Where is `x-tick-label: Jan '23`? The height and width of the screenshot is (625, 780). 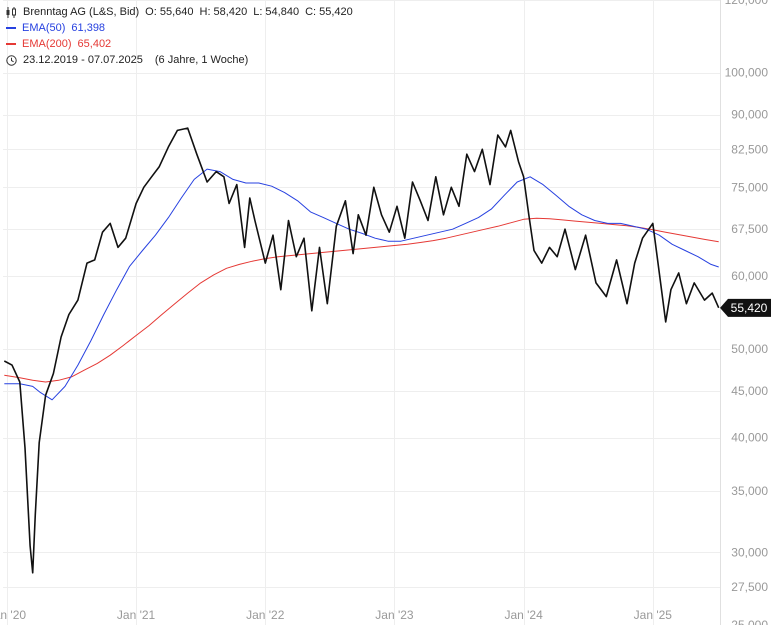
x-tick-label: Jan '23 is located at coordinates (394, 615).